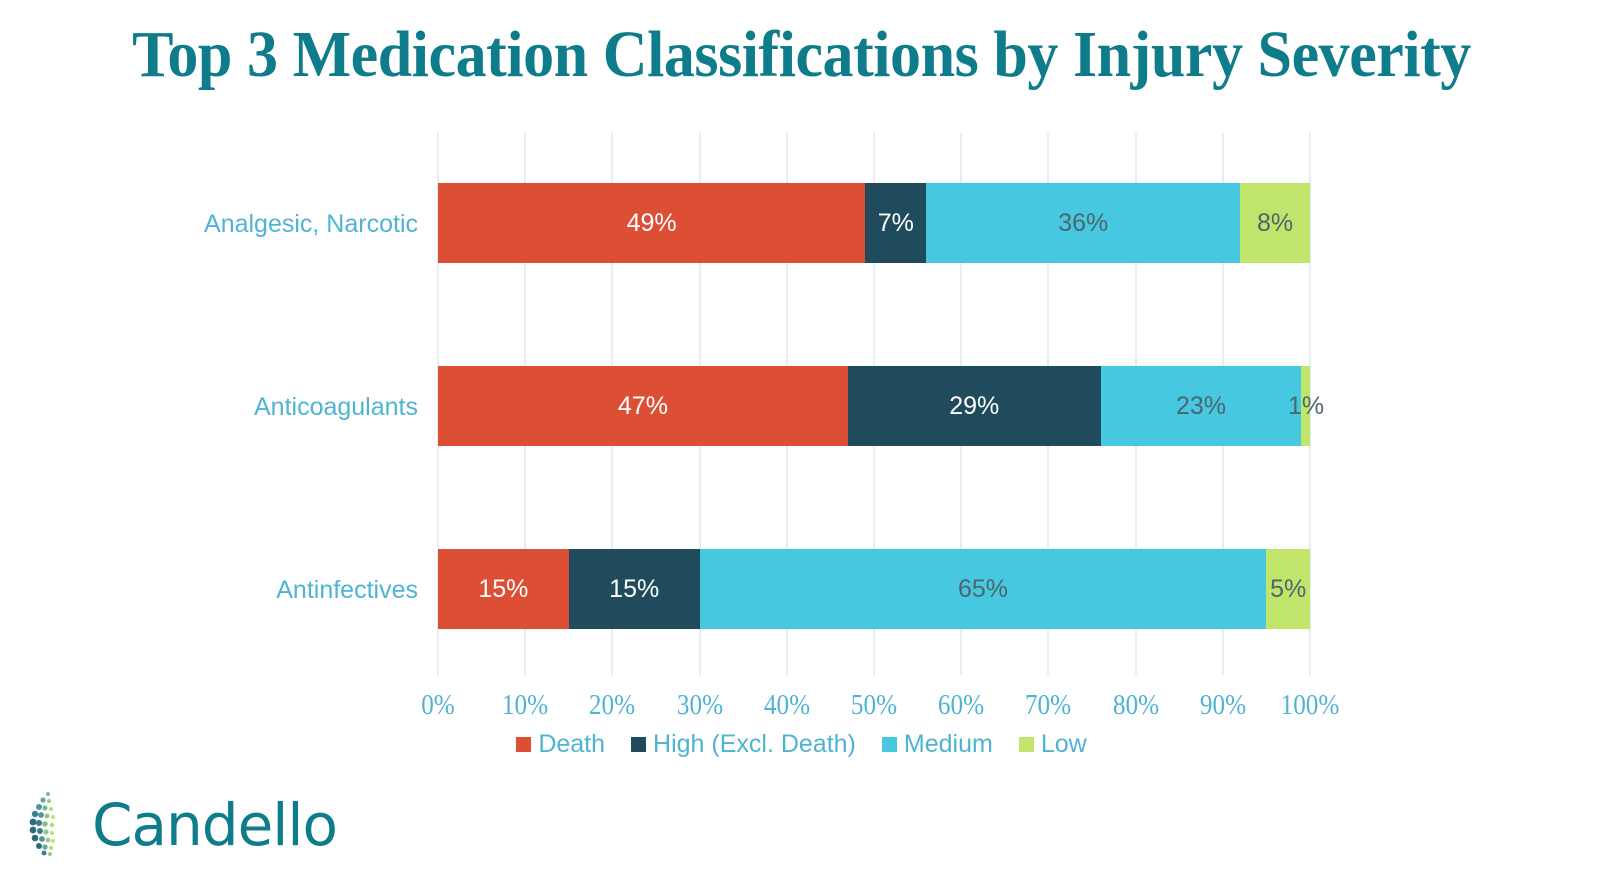  I want to click on category-label: Anticoagulants, so click(335, 407).